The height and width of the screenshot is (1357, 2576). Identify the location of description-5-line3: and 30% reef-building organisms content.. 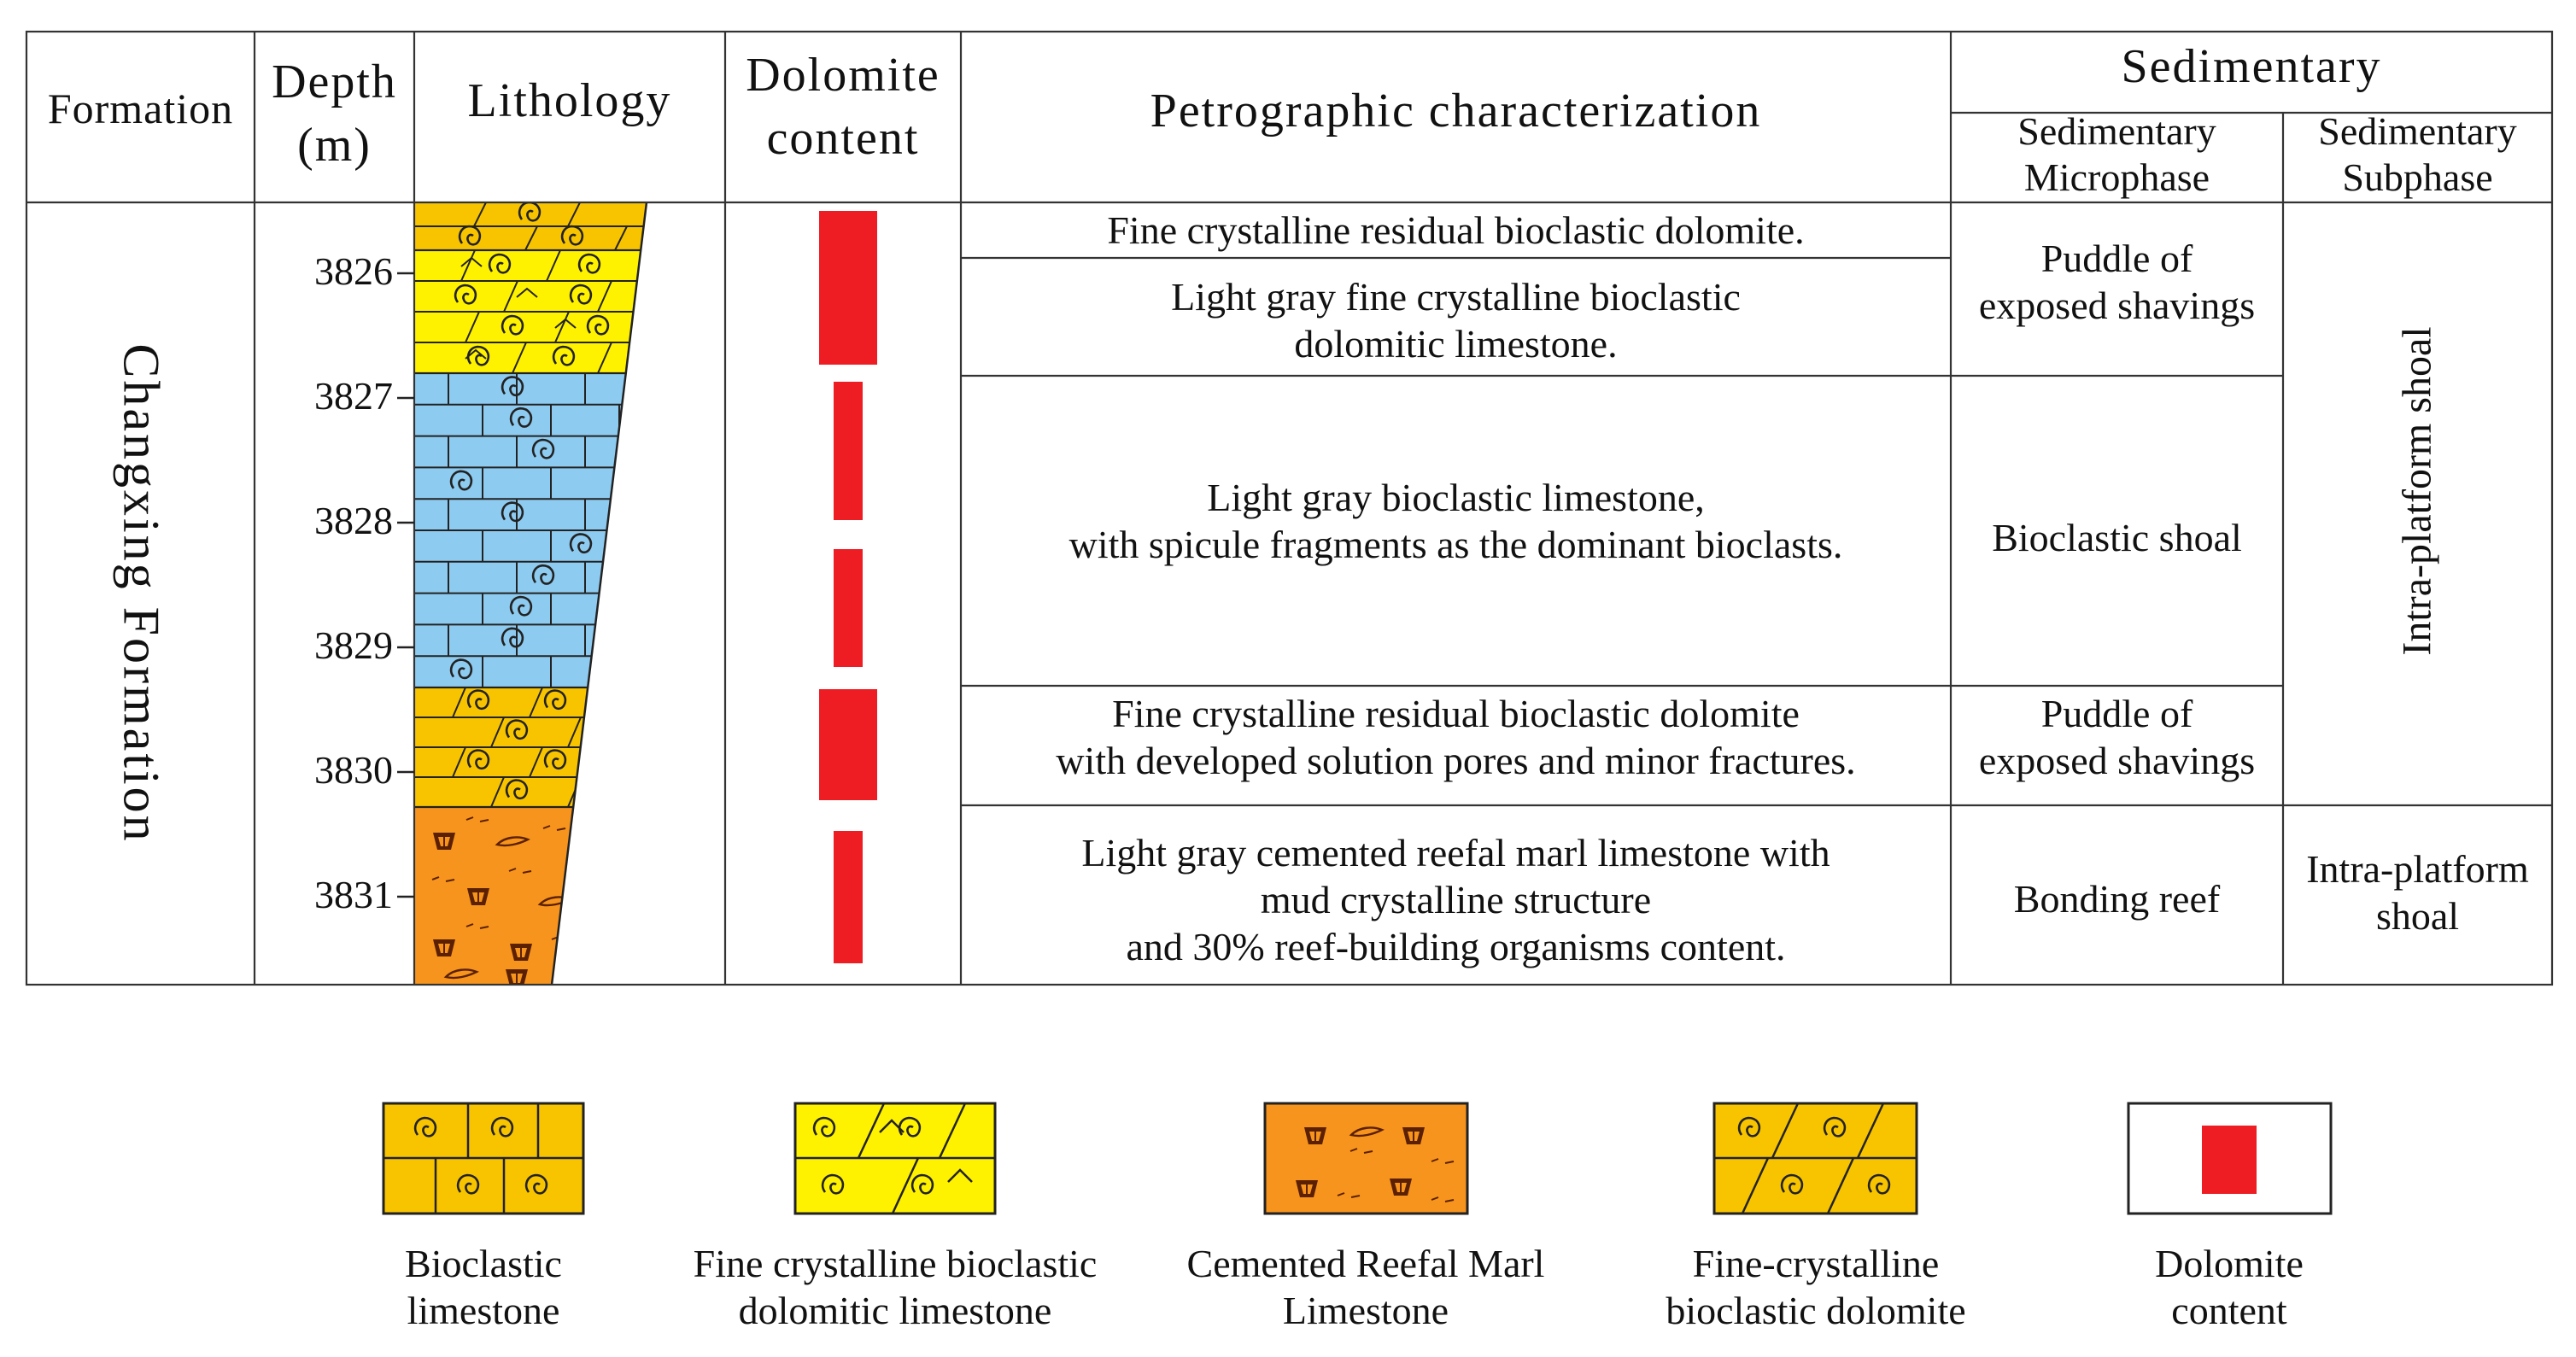
(1456, 946).